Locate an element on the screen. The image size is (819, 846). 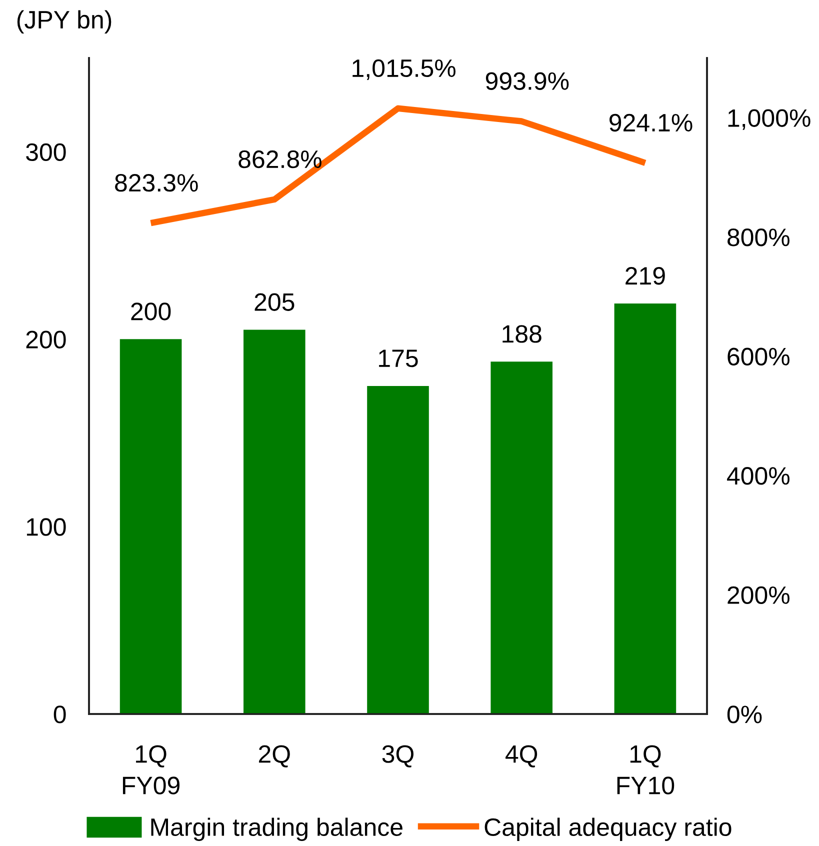
data-label: 200 is located at coordinates (151, 311).